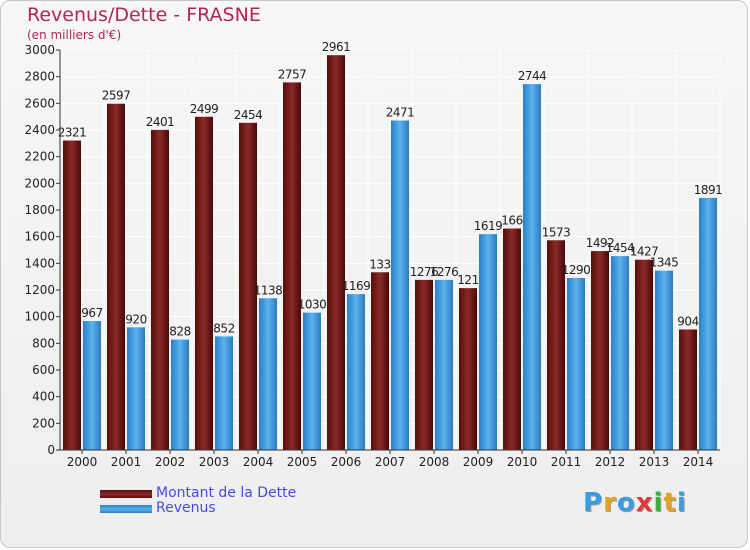 The image size is (750, 550). Describe the element at coordinates (39, 183) in the screenshot. I see `y-tick-label: 2000` at that location.